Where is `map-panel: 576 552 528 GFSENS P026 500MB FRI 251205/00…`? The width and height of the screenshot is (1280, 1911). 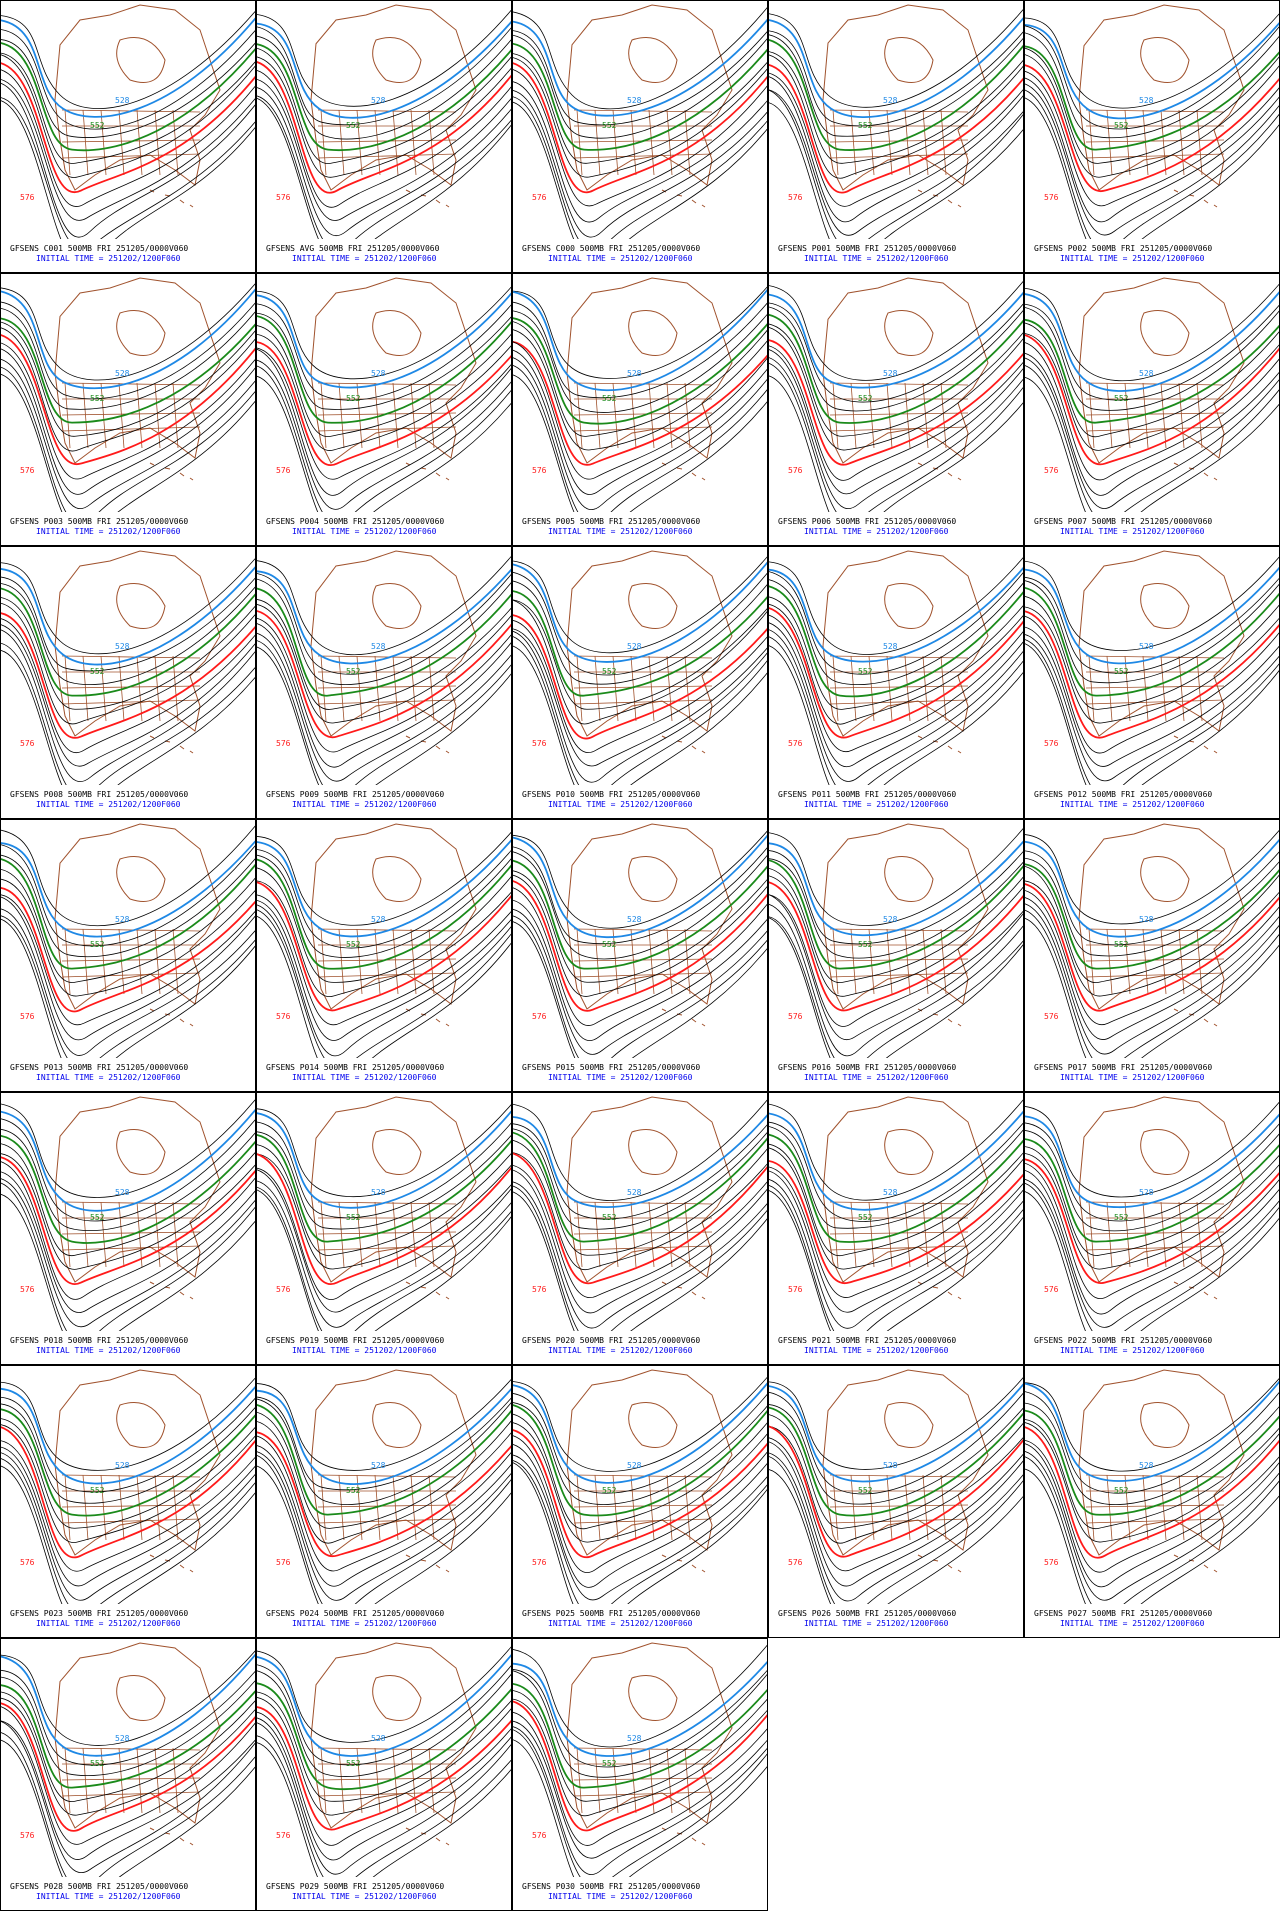
map-panel: 576 552 528 GFSENS P026 500MB FRI 251205/00… is located at coordinates (896, 1501).